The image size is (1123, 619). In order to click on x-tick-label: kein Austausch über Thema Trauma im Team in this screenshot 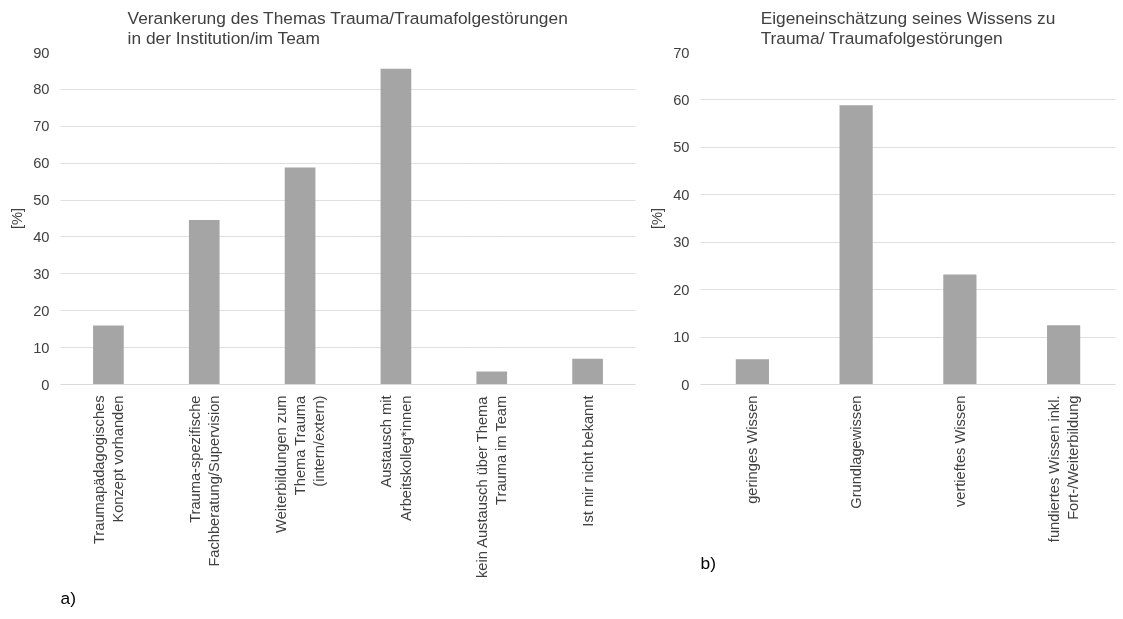, I will do `click(492, 486)`.